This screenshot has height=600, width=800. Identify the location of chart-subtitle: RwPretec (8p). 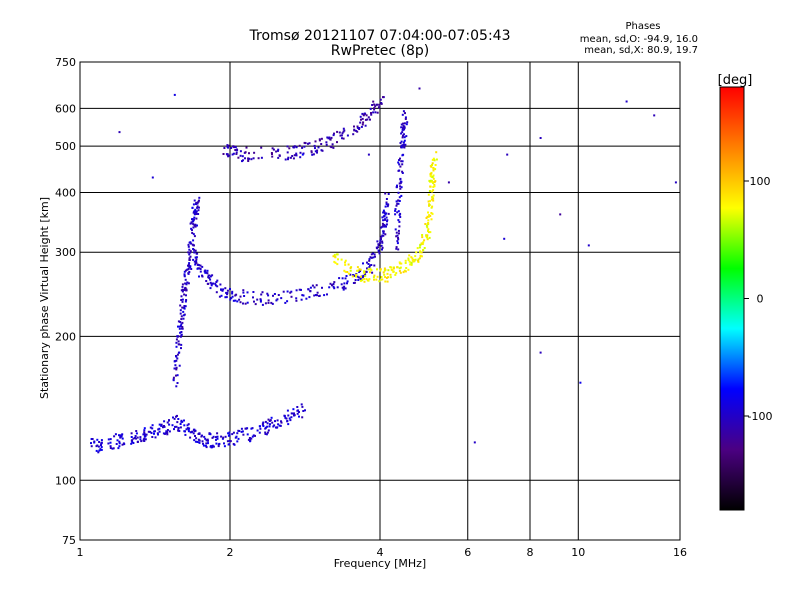
(380, 51).